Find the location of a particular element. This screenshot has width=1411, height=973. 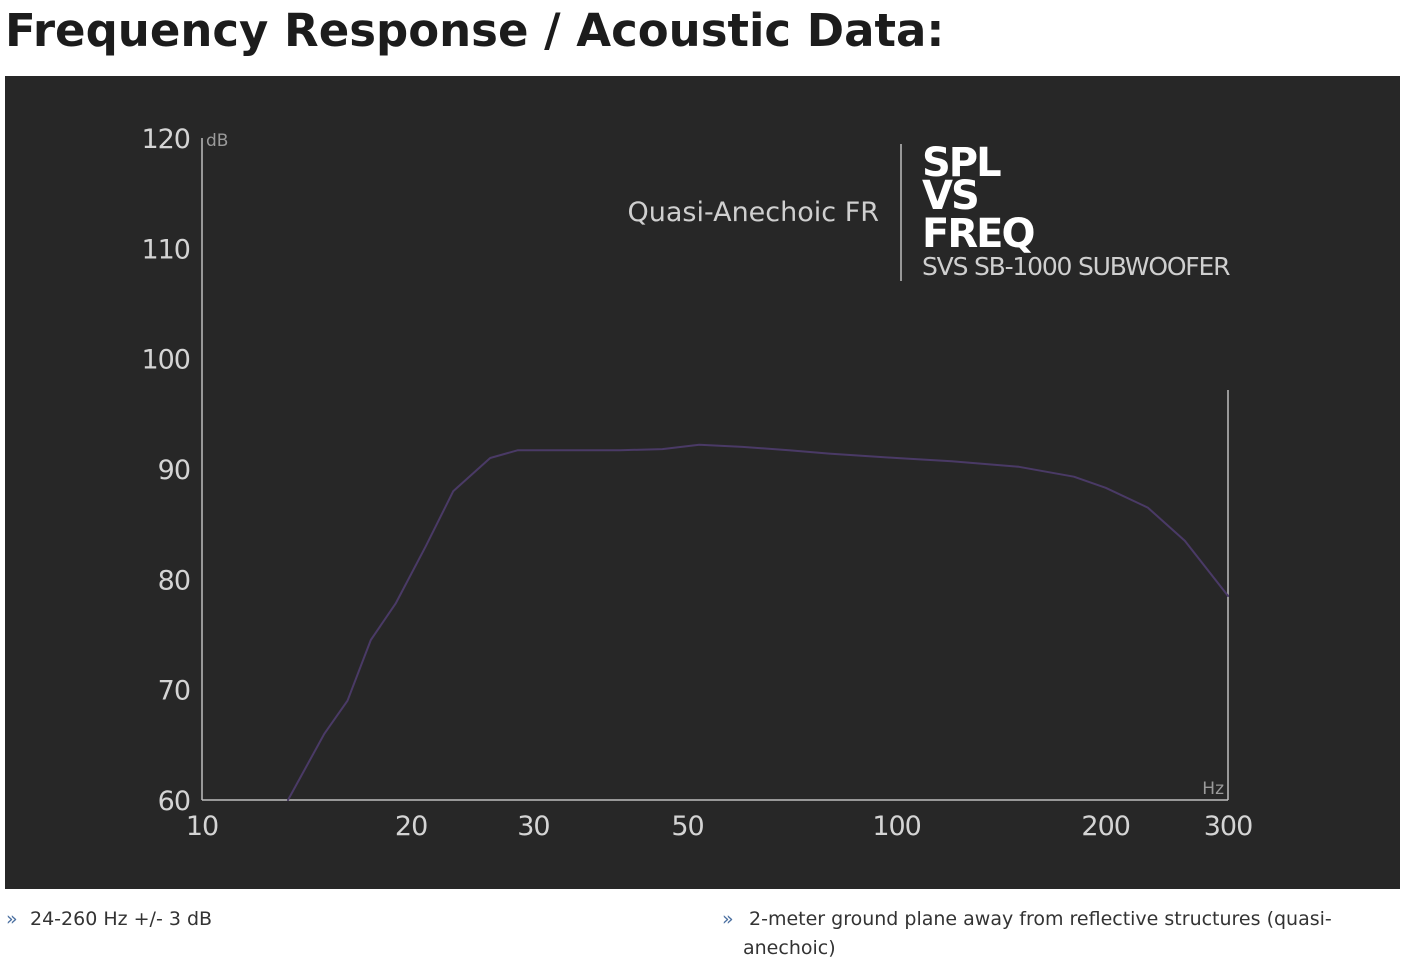

y-tick-label: 70 is located at coordinates (174, 691).